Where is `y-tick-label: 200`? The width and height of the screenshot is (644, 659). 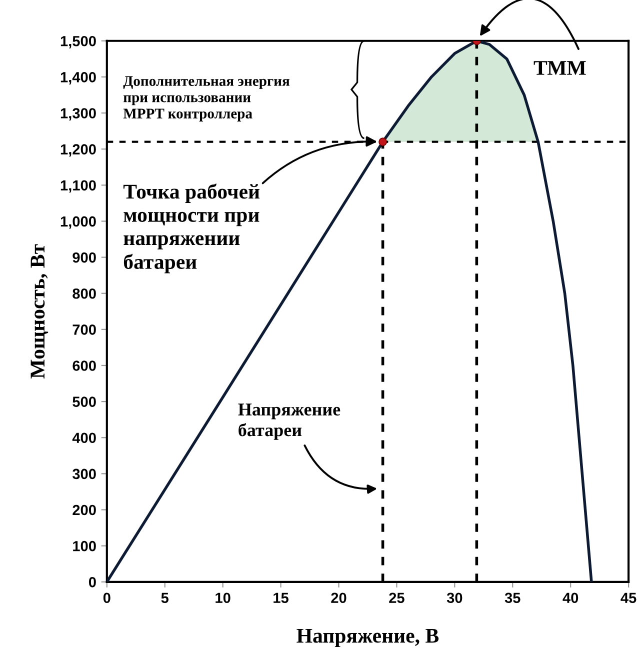 y-tick-label: 200 is located at coordinates (84, 510).